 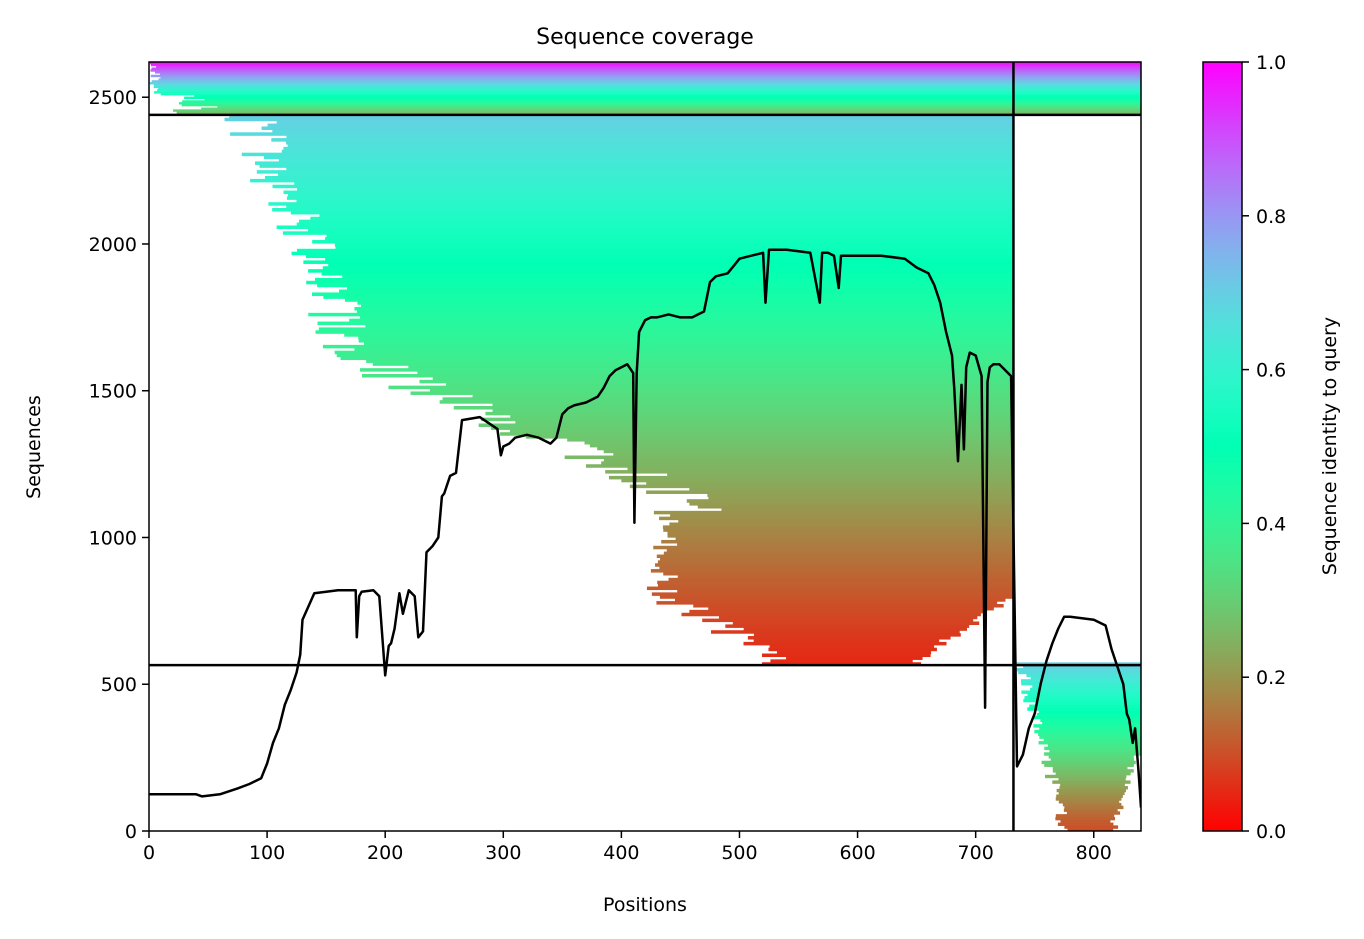 I want to click on x-tick-label: 400, so click(x=621, y=853).